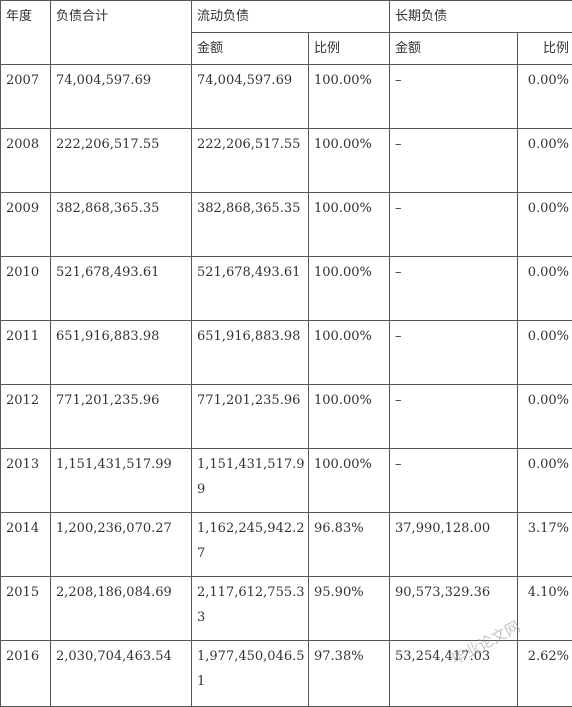 This screenshot has height=707, width=572. Describe the element at coordinates (26, 289) in the screenshot. I see `year-cell: 2010` at that location.